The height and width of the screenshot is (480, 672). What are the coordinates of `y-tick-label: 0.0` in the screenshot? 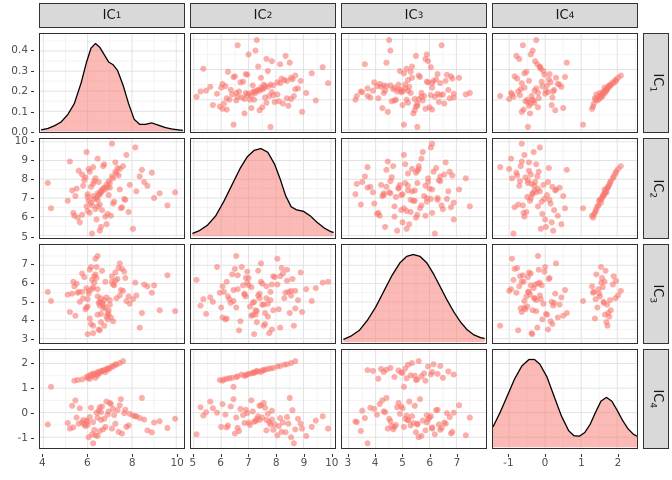 It's located at (19, 131).